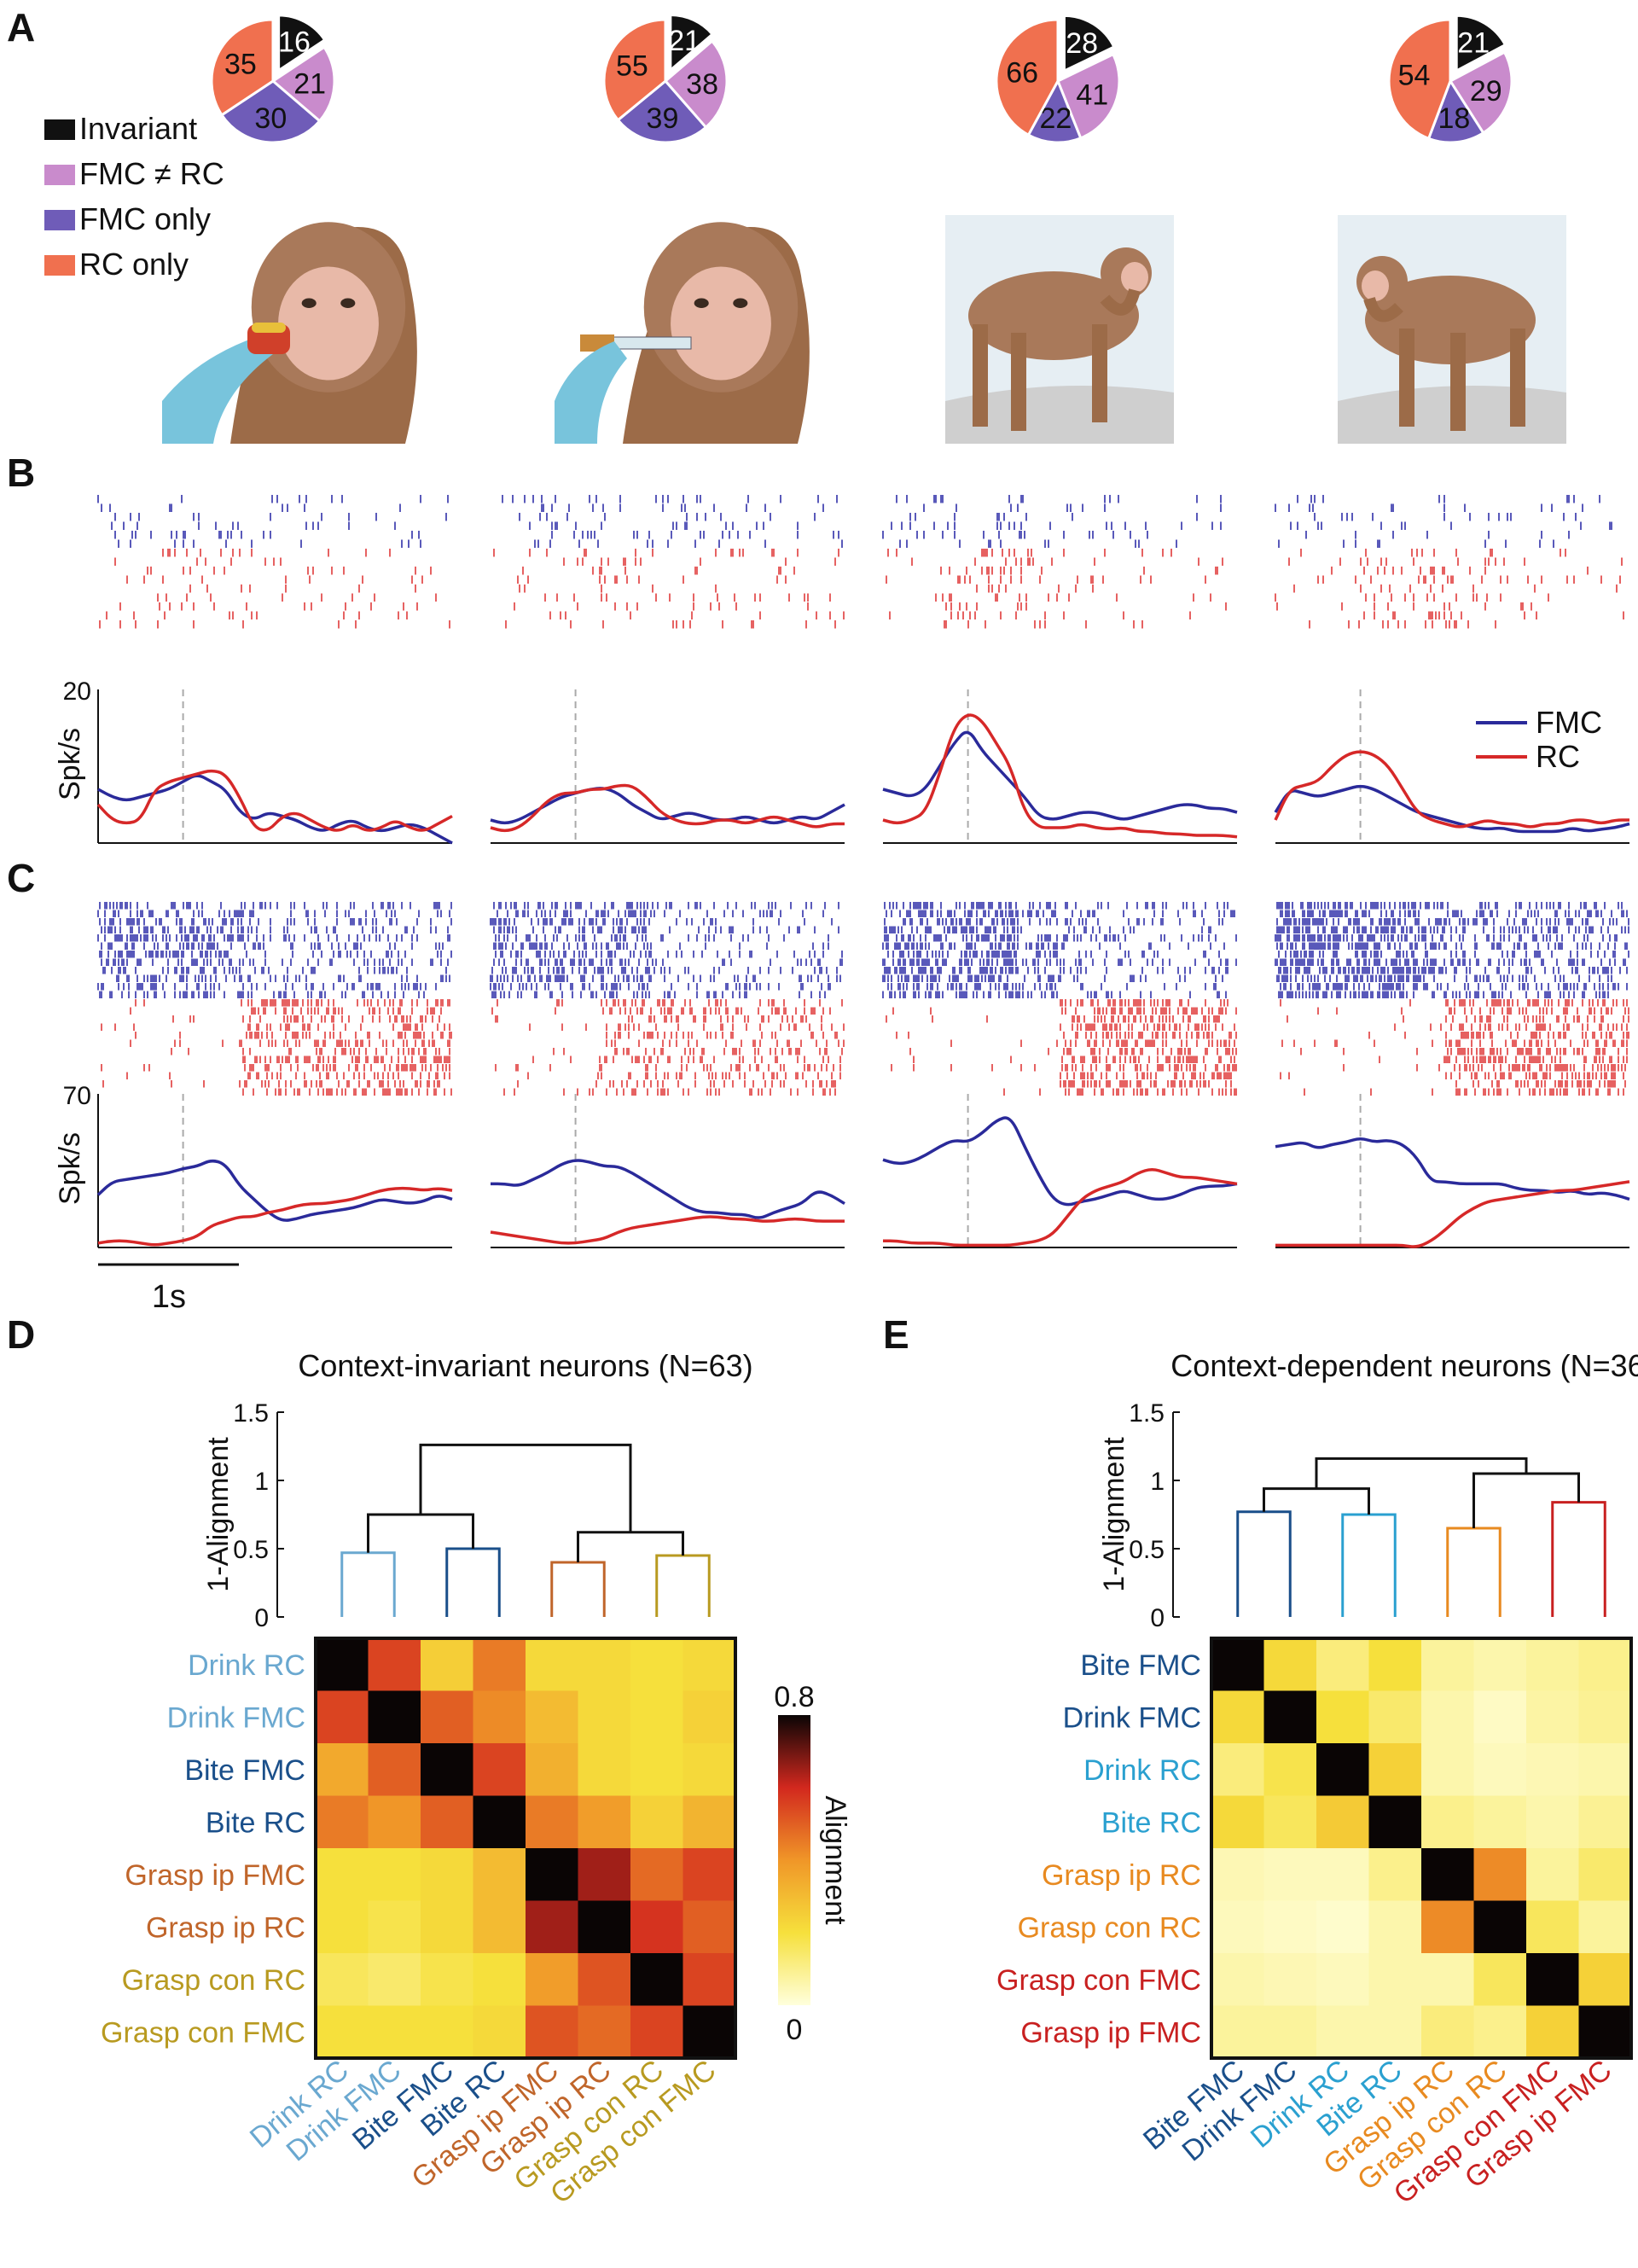 Image resolution: width=1638 pixels, height=2268 pixels. I want to click on pie-slice-label: 35, so click(241, 65).